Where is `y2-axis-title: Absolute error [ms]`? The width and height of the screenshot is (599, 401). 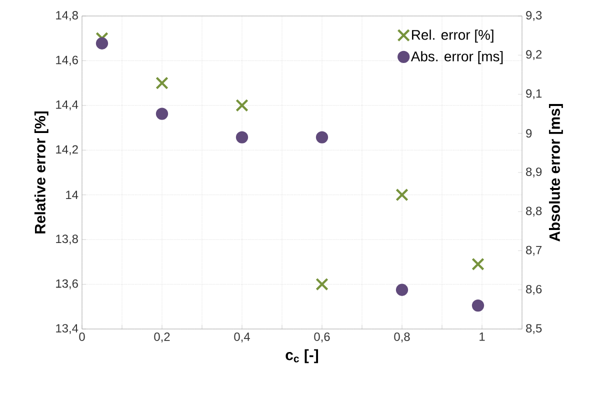 y2-axis-title: Absolute error [ms] is located at coordinates (555, 173).